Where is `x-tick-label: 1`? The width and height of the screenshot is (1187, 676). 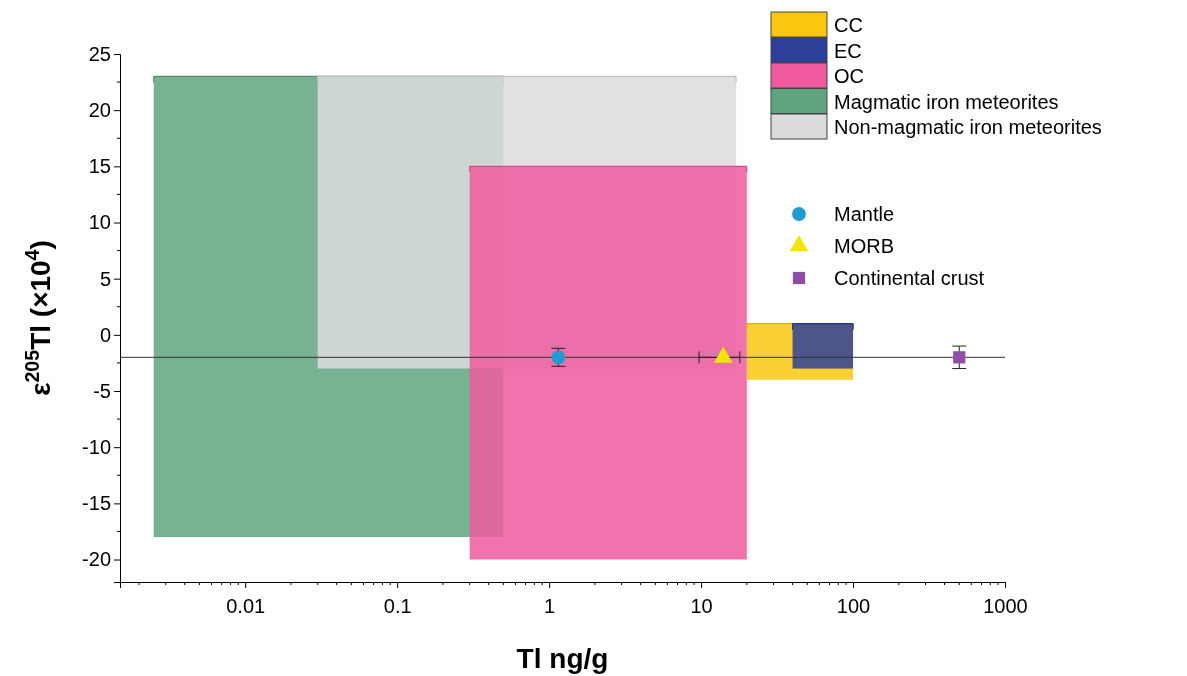 x-tick-label: 1 is located at coordinates (550, 606).